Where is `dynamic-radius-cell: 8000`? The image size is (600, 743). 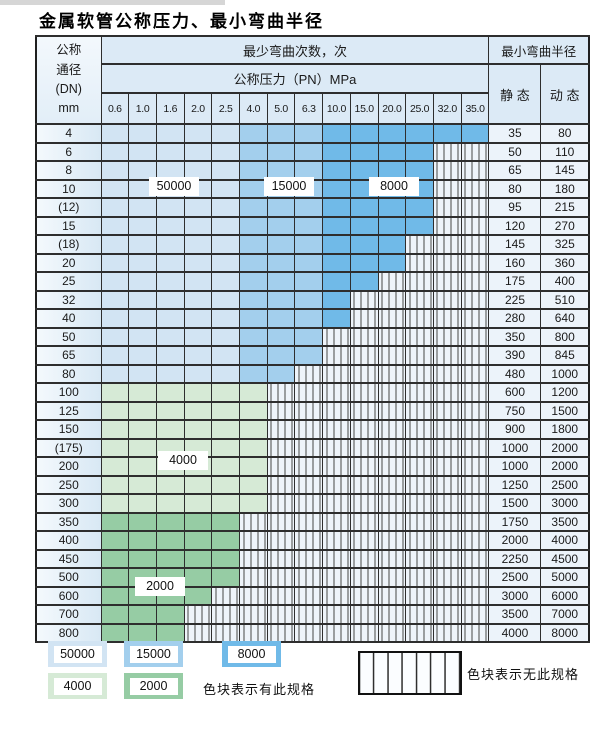
dynamic-radius-cell: 8000 is located at coordinates (565, 632).